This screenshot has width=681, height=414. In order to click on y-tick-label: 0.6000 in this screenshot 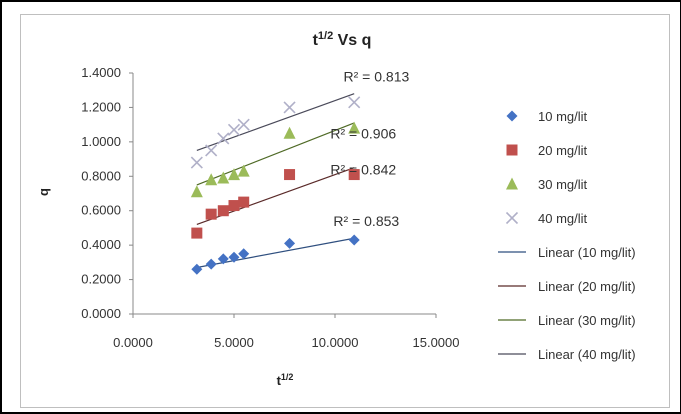, I will do `click(101, 210)`.